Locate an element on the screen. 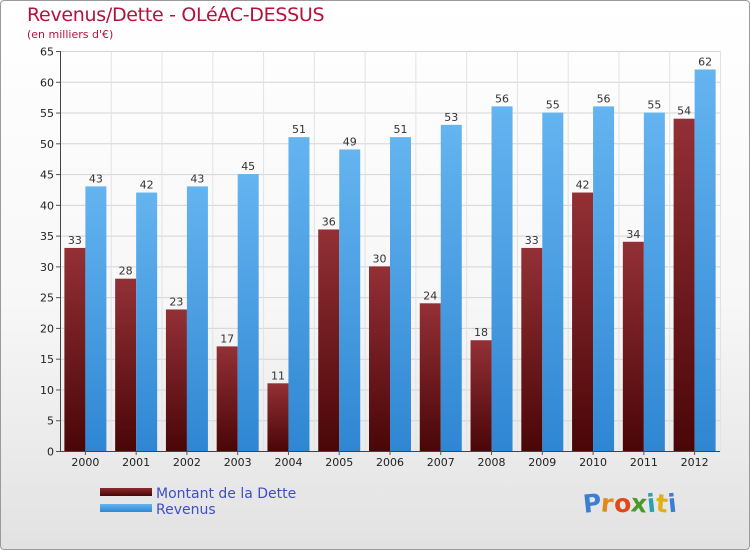 This screenshot has height=550, width=750. x-tick-label-2001: 2001 is located at coordinates (136, 462).